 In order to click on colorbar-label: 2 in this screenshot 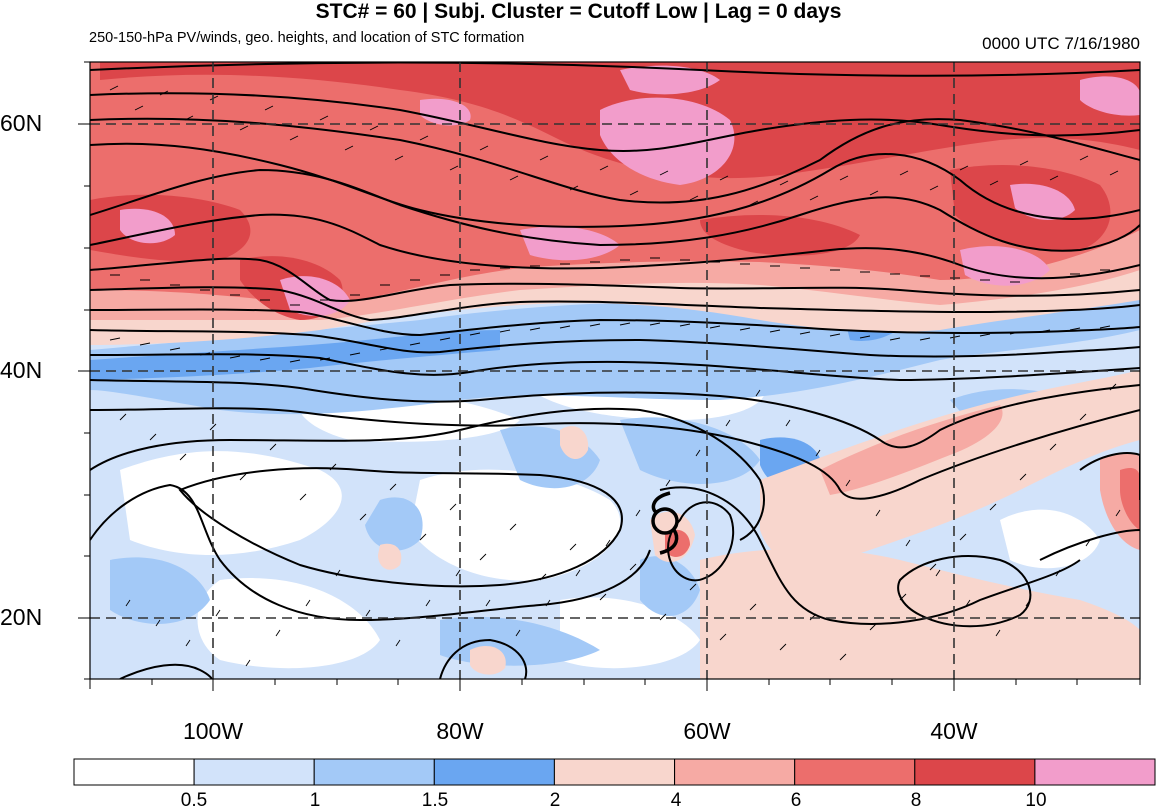, I will do `click(555, 800)`.